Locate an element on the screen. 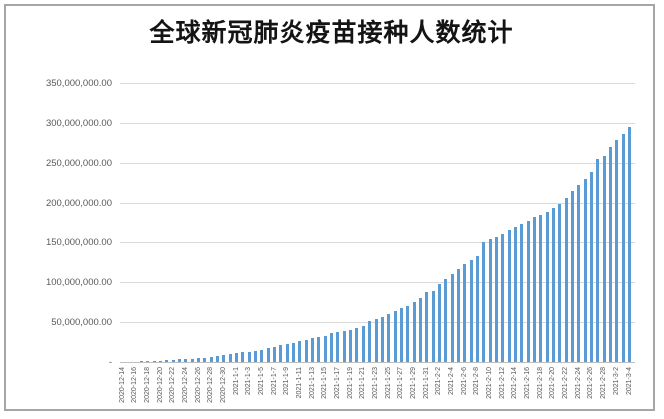  x-axis-tick-label: 2021-1-15 is located at coordinates (325, 383).